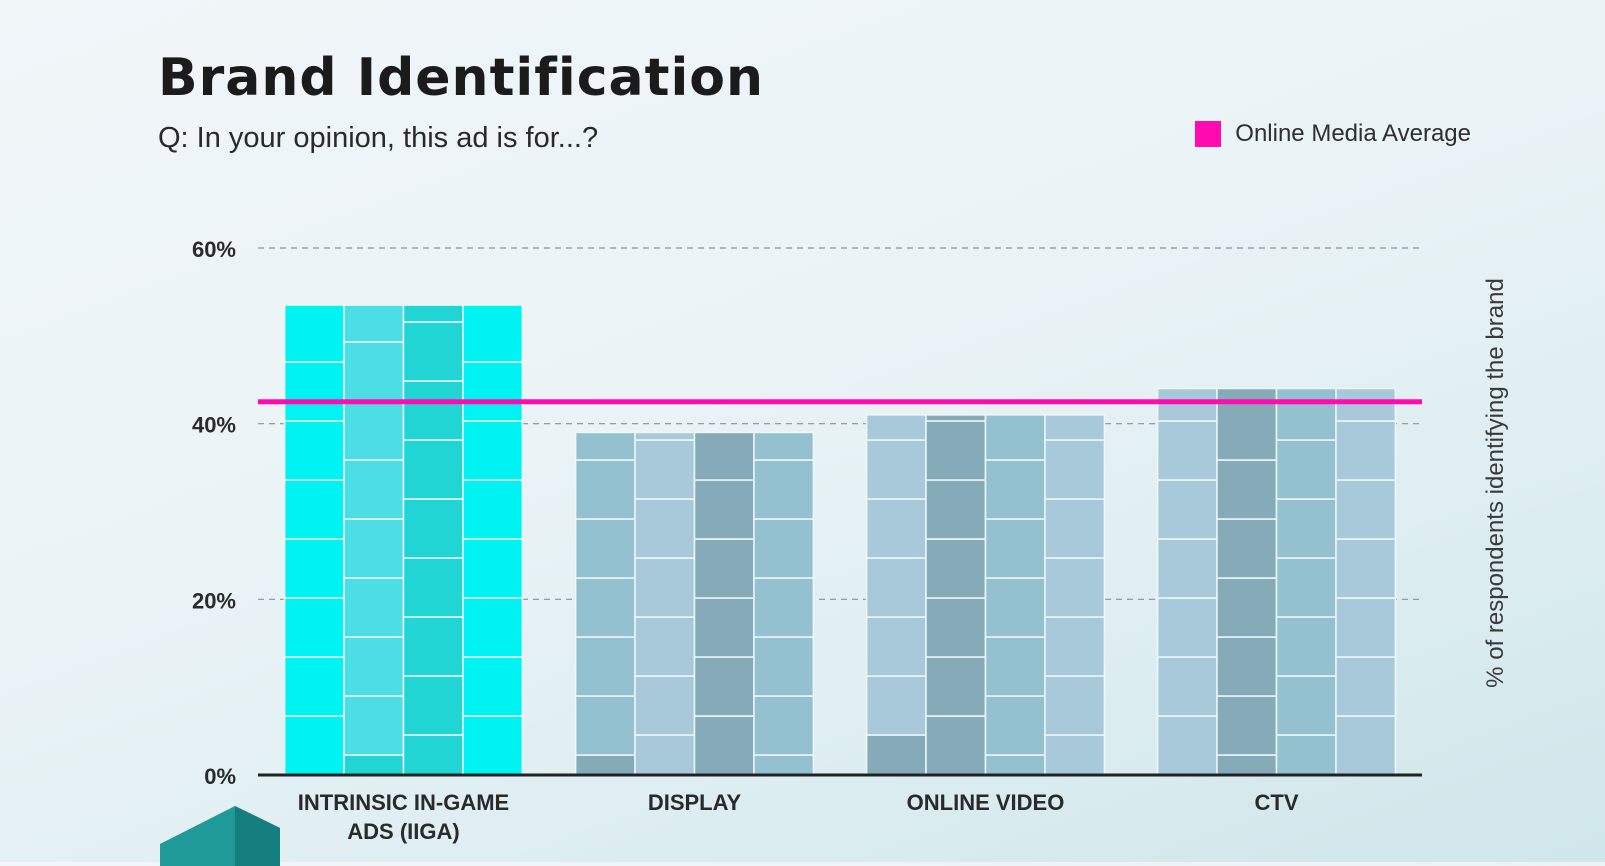 This screenshot has height=866, width=1605. What do you see at coordinates (403, 817) in the screenshot?
I see `x-tick-label: INTRINSIC IN-GAME ADS (IIGA)` at bounding box center [403, 817].